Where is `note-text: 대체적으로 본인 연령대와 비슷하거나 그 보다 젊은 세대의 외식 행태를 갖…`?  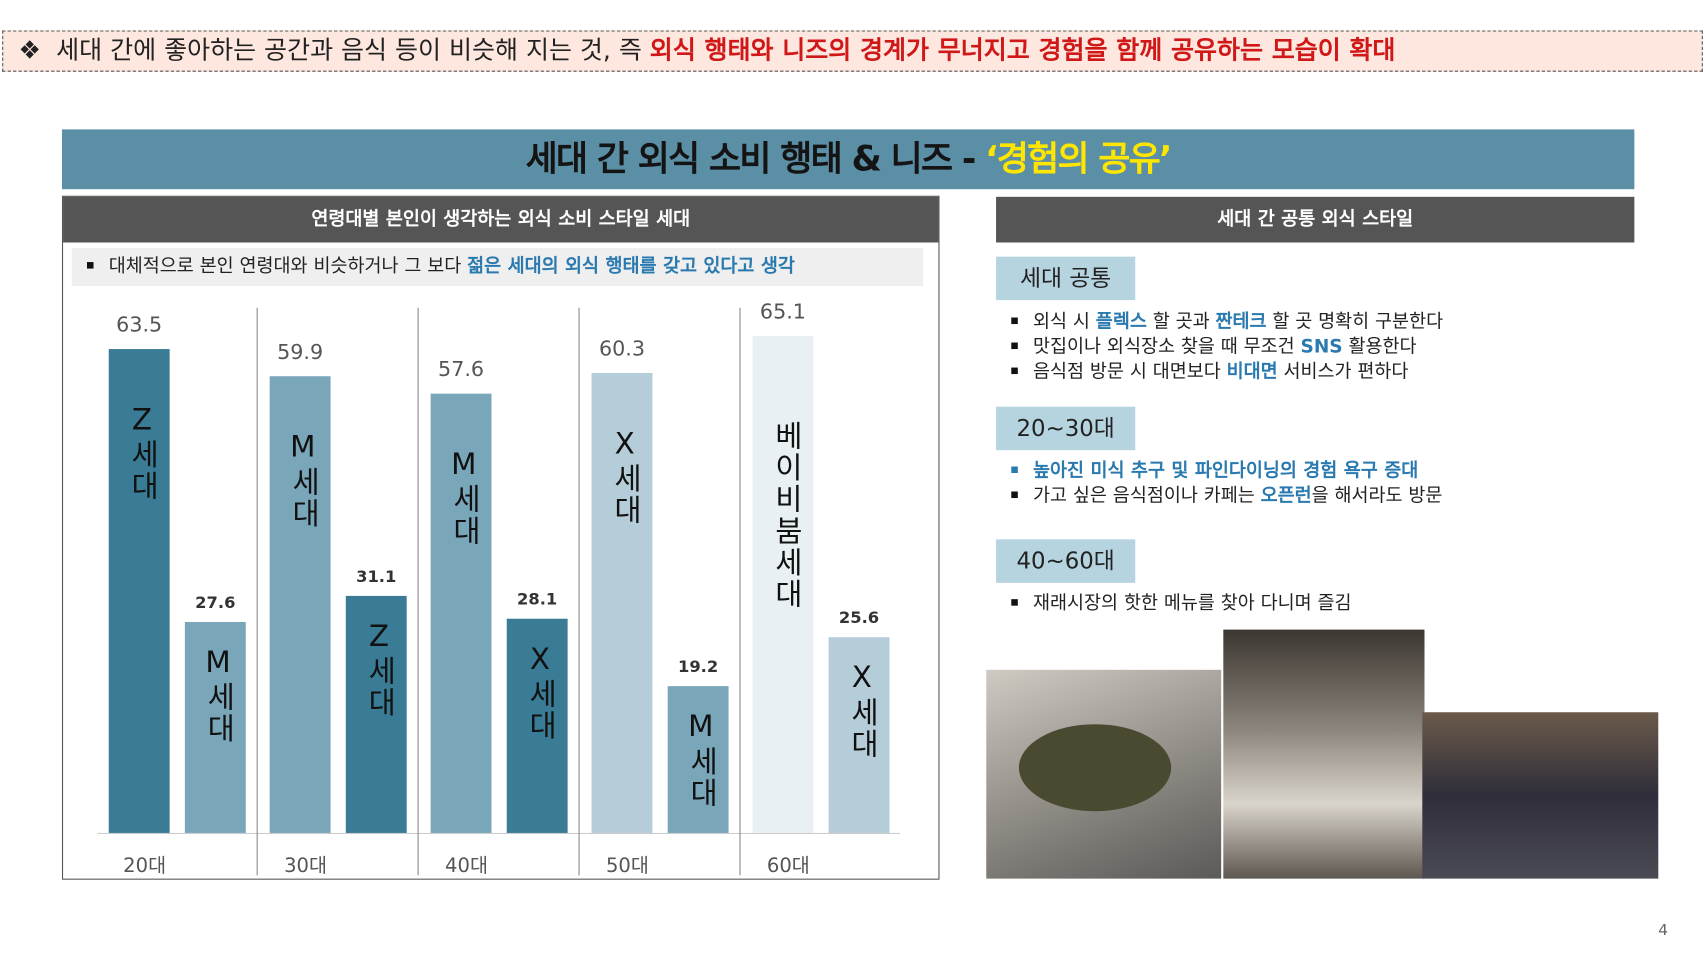
note-text: 대체적으로 본인 연령대와 비슷하거나 그 보다 젊은 세대의 외식 행태를 갖… is located at coordinates (452, 267).